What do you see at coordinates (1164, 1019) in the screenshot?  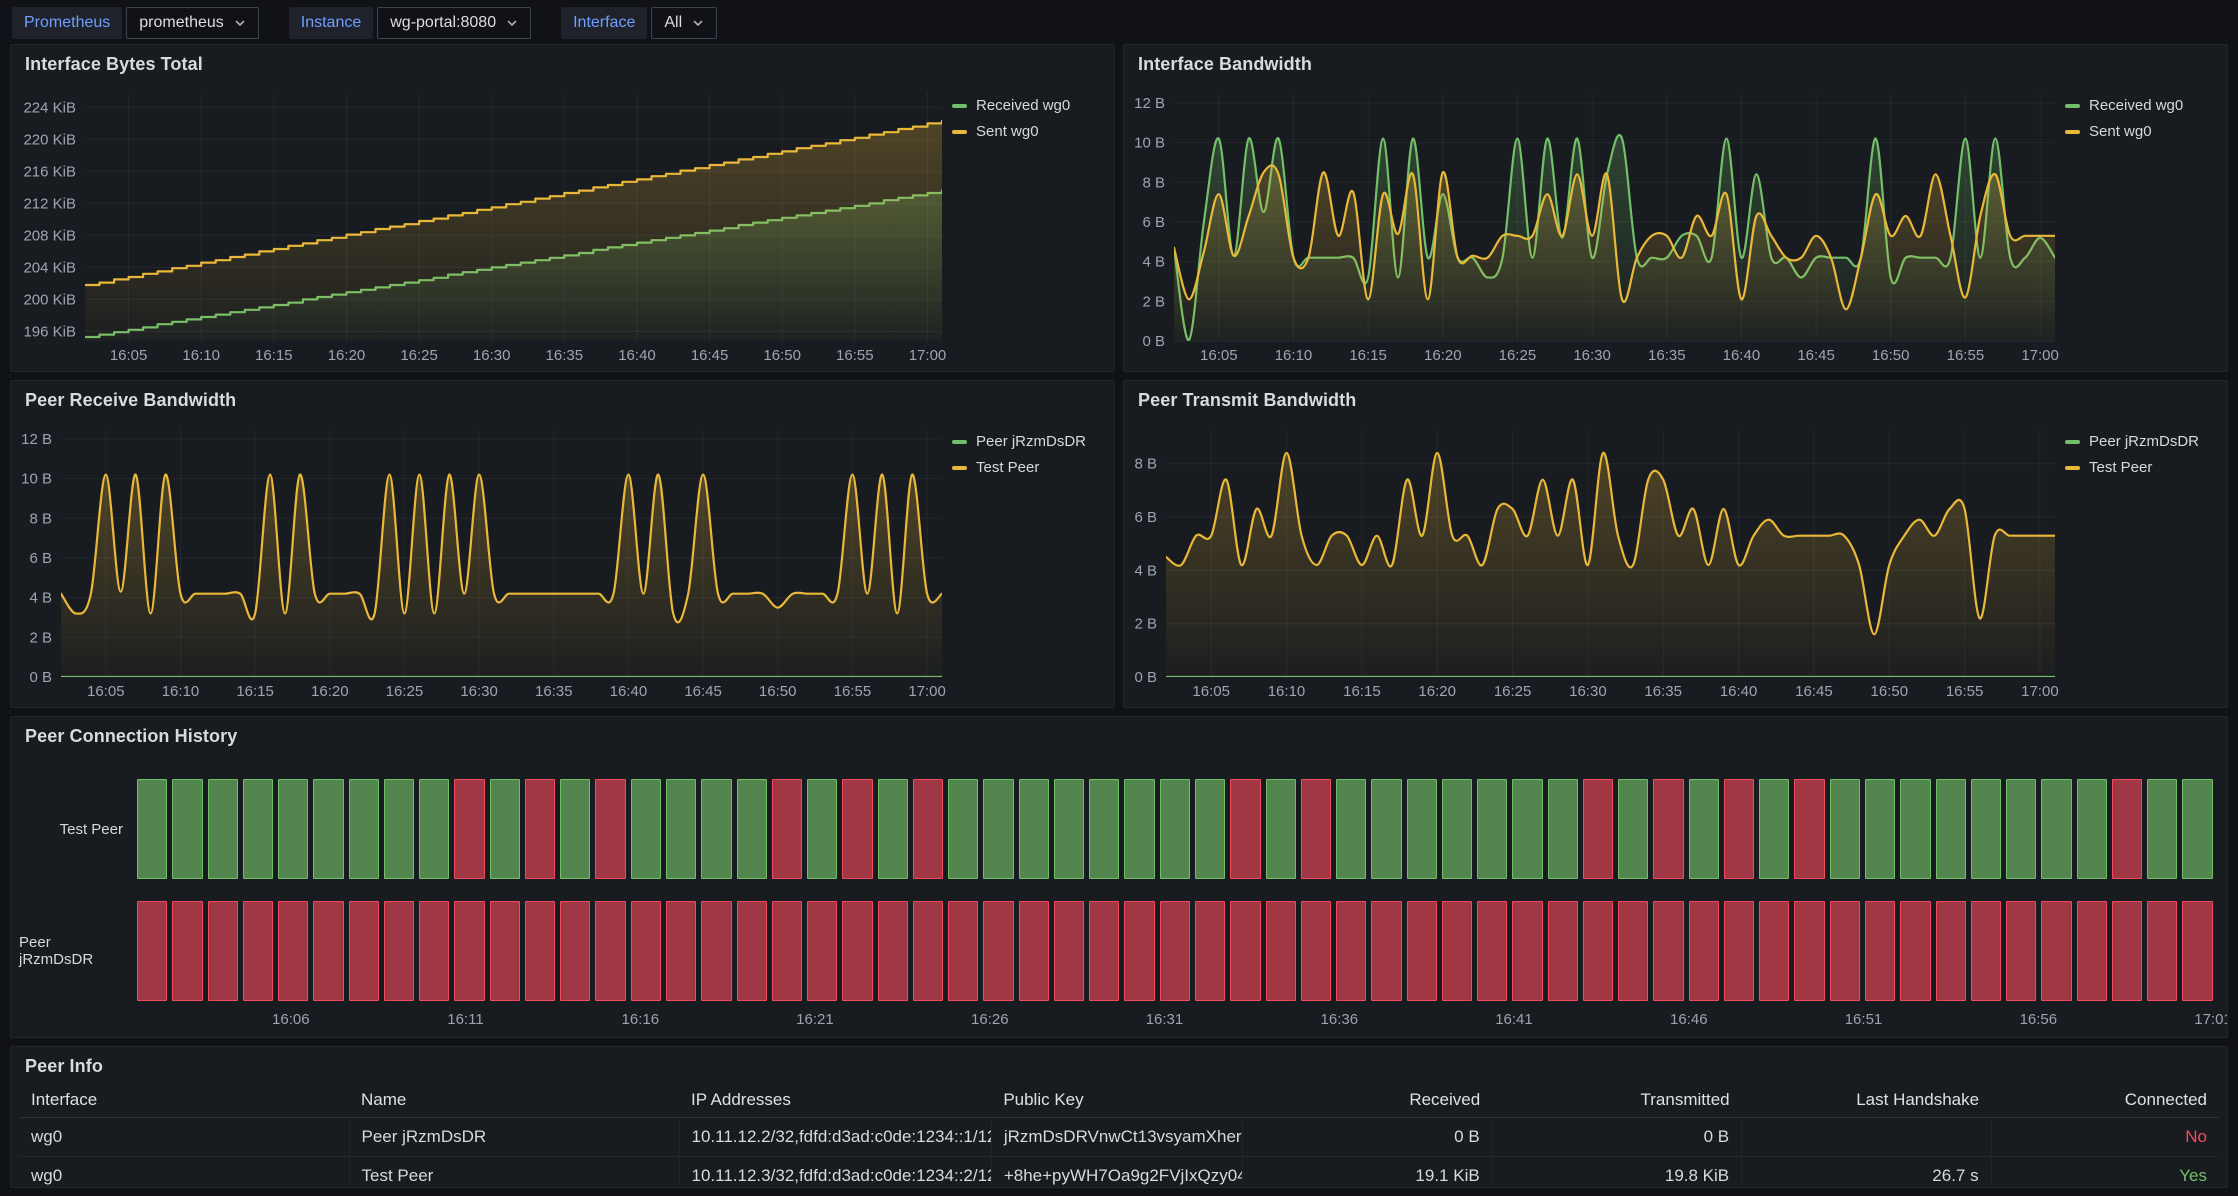 I see `timeline-tick-label: 16:31` at bounding box center [1164, 1019].